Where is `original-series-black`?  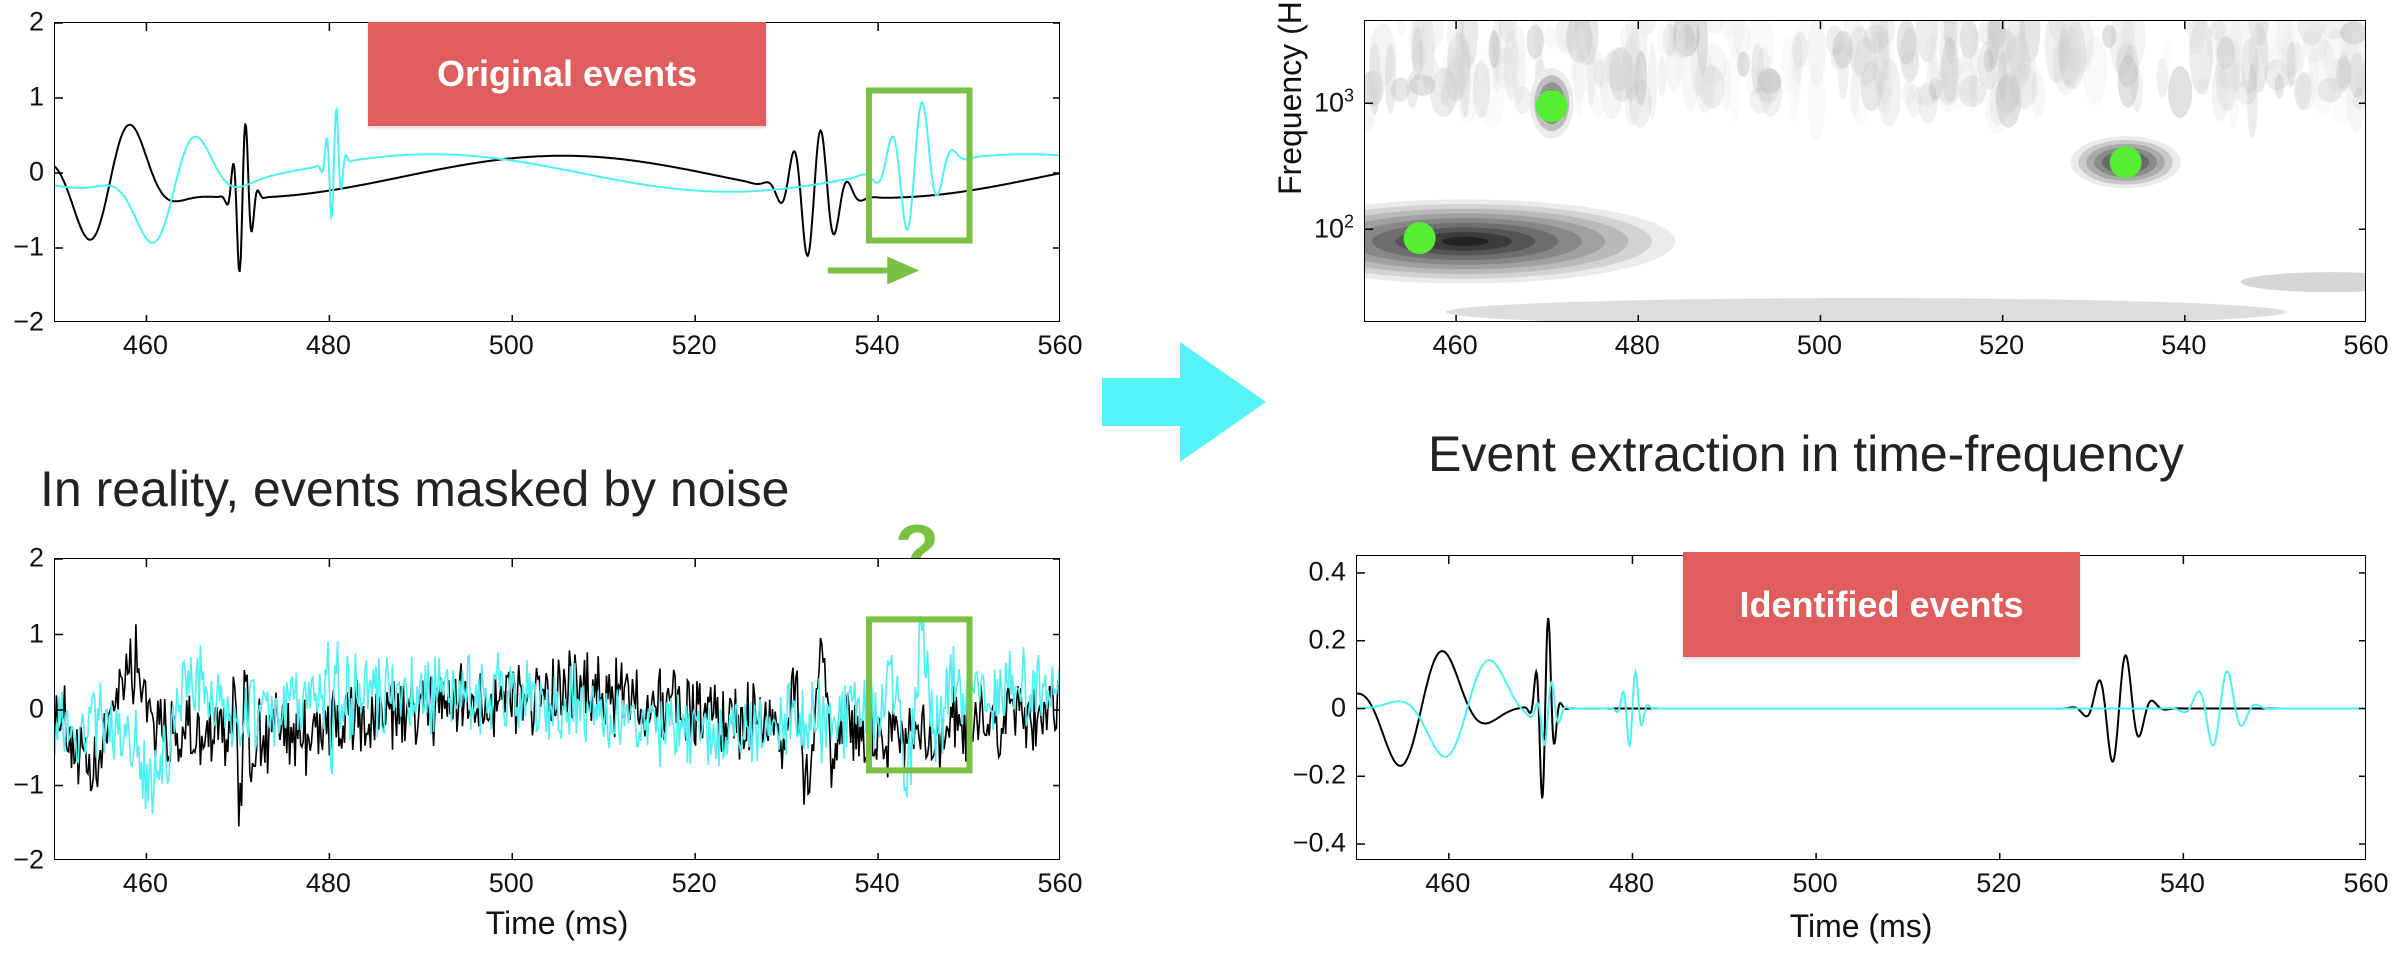
original-series-black is located at coordinates (557, 198).